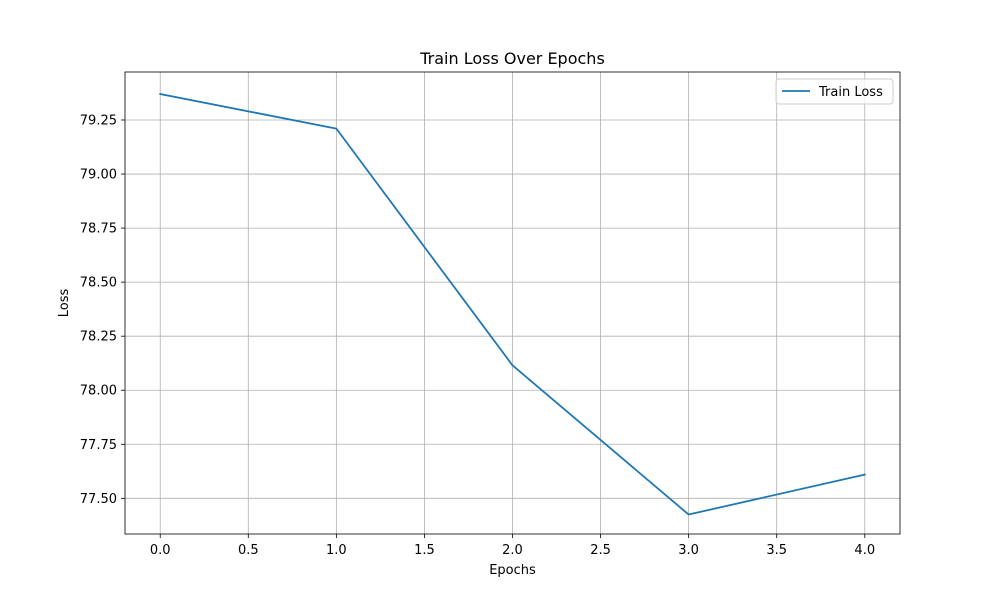 Image resolution: width=1000 pixels, height=600 pixels. Describe the element at coordinates (98, 175) in the screenshot. I see `y-tick-label: 79.00` at that location.